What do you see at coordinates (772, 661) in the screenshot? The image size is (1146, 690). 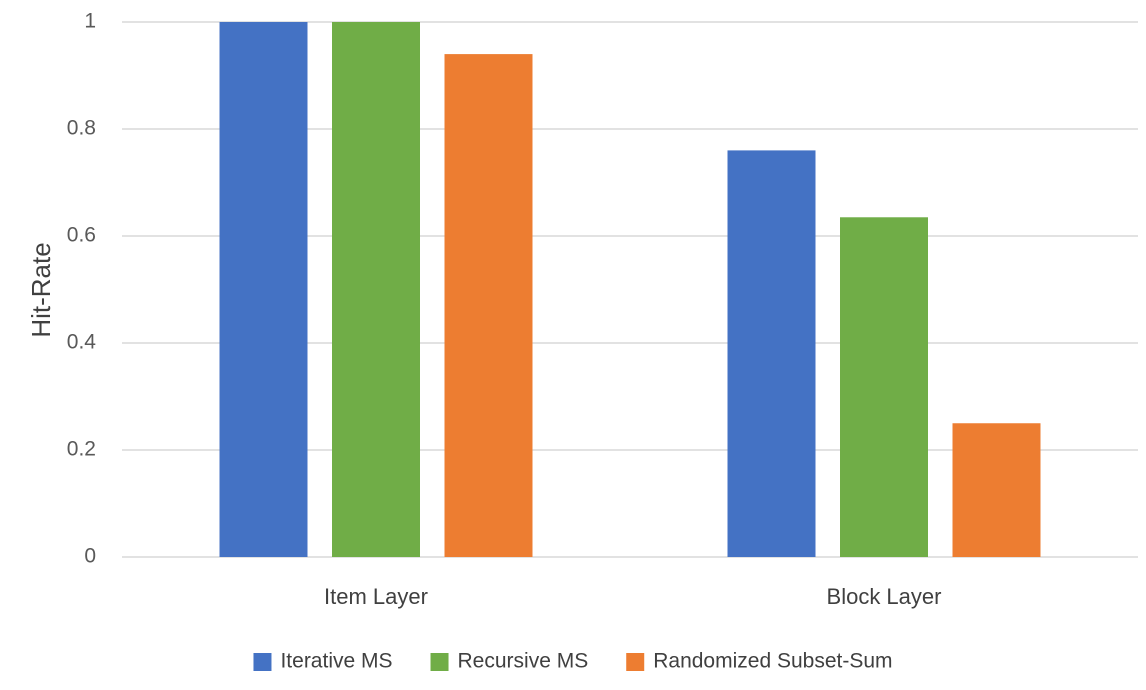 I see `legend-label: Randomized Subset-Sum` at bounding box center [772, 661].